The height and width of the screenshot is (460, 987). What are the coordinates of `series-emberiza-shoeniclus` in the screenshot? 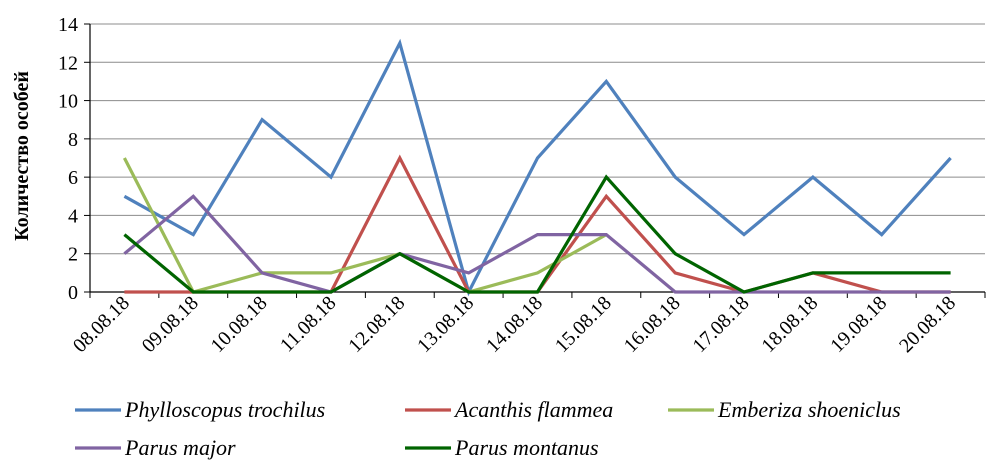 It's located at (365, 225).